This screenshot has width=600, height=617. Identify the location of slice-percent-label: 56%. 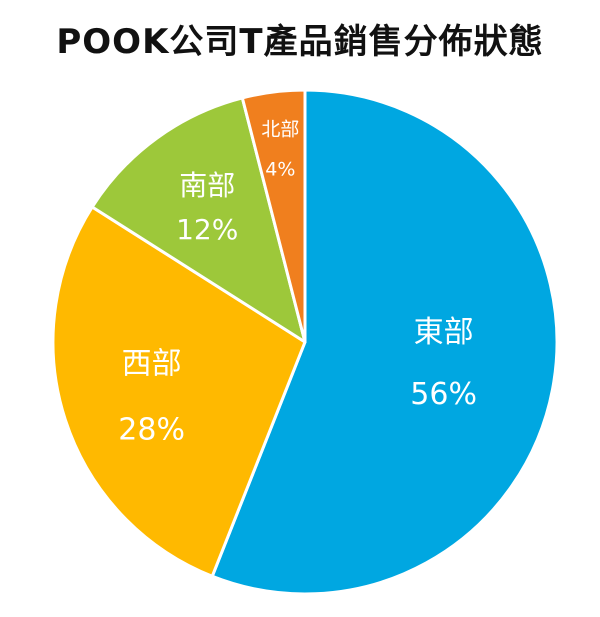
(443, 394).